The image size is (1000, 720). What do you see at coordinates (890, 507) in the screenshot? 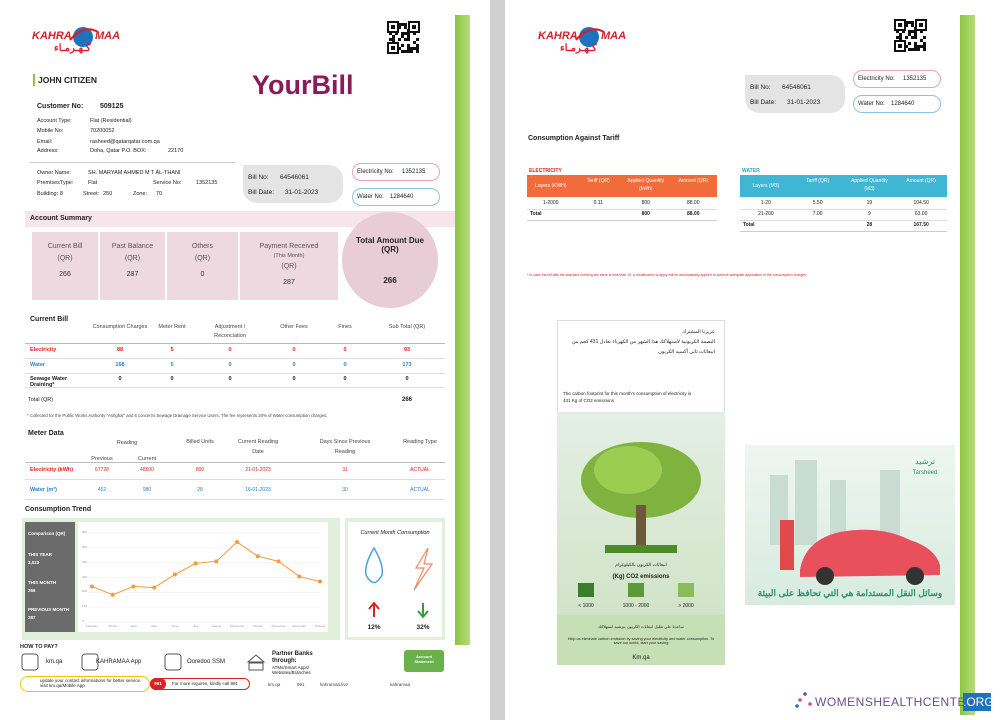
I see `building` at bounding box center [890, 507].